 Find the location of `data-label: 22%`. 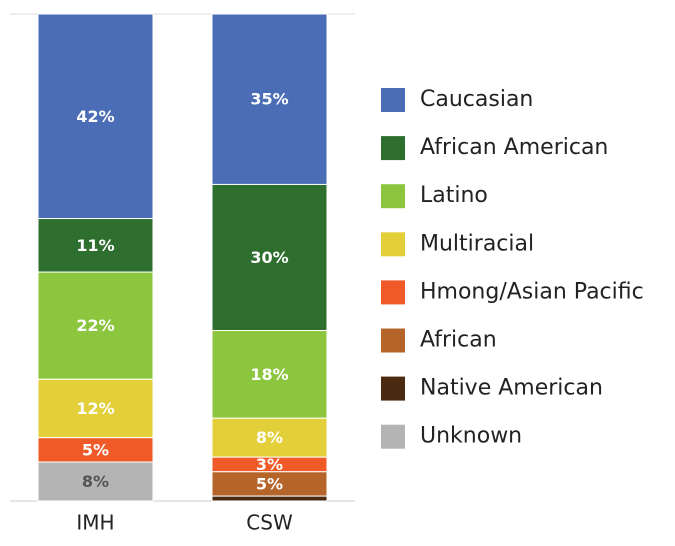

data-label: 22% is located at coordinates (95, 325).